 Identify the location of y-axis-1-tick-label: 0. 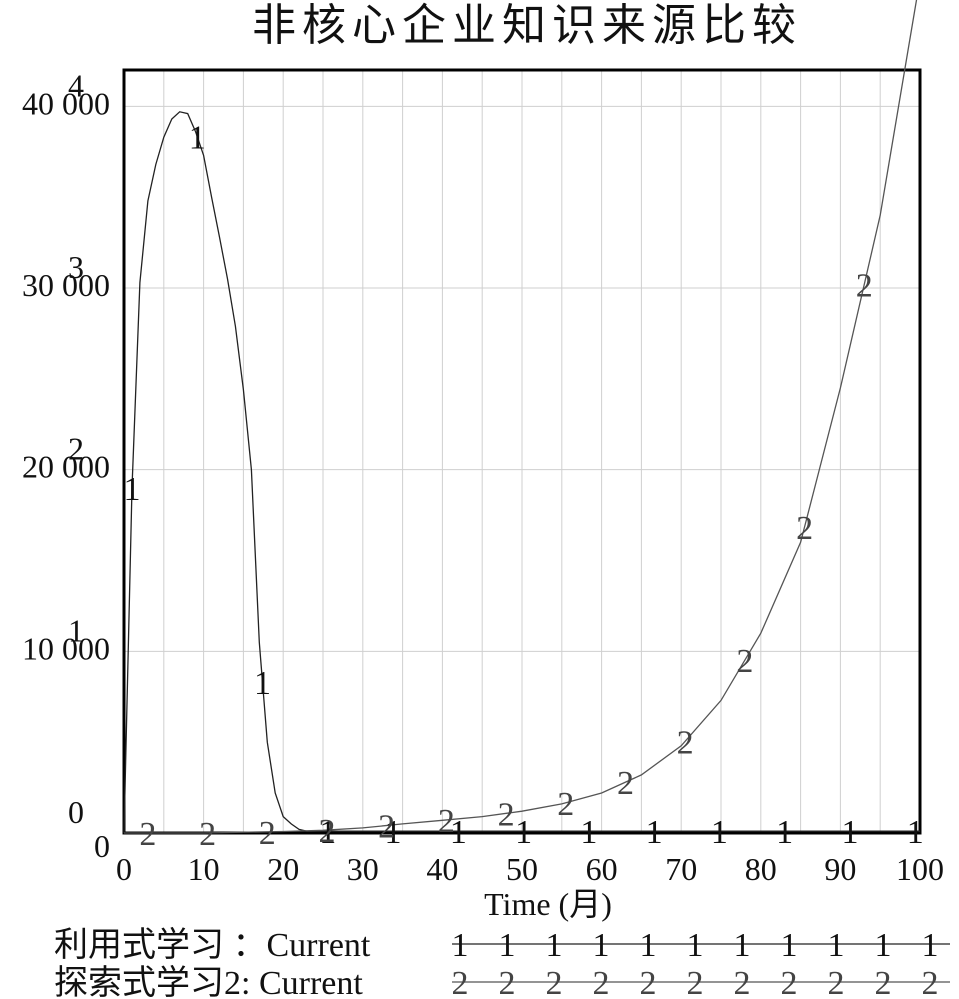
(76, 812).